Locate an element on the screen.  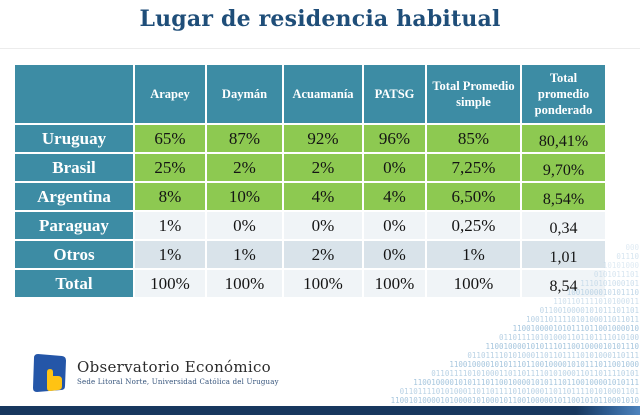
column-header: Total Promedio simple is located at coordinates (473, 94).